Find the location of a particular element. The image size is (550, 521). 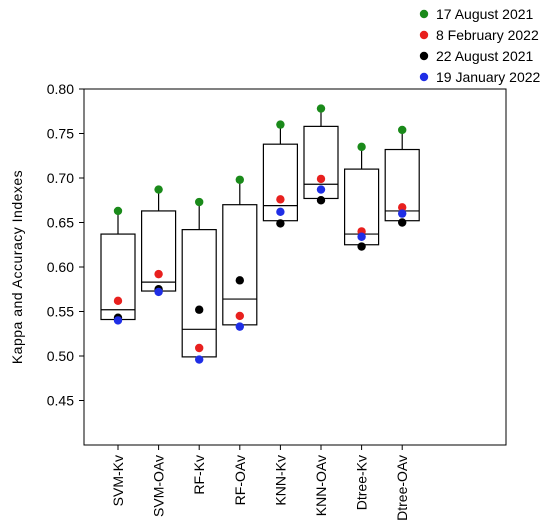

x-tick-label: RF-OAv is located at coordinates (240, 480).